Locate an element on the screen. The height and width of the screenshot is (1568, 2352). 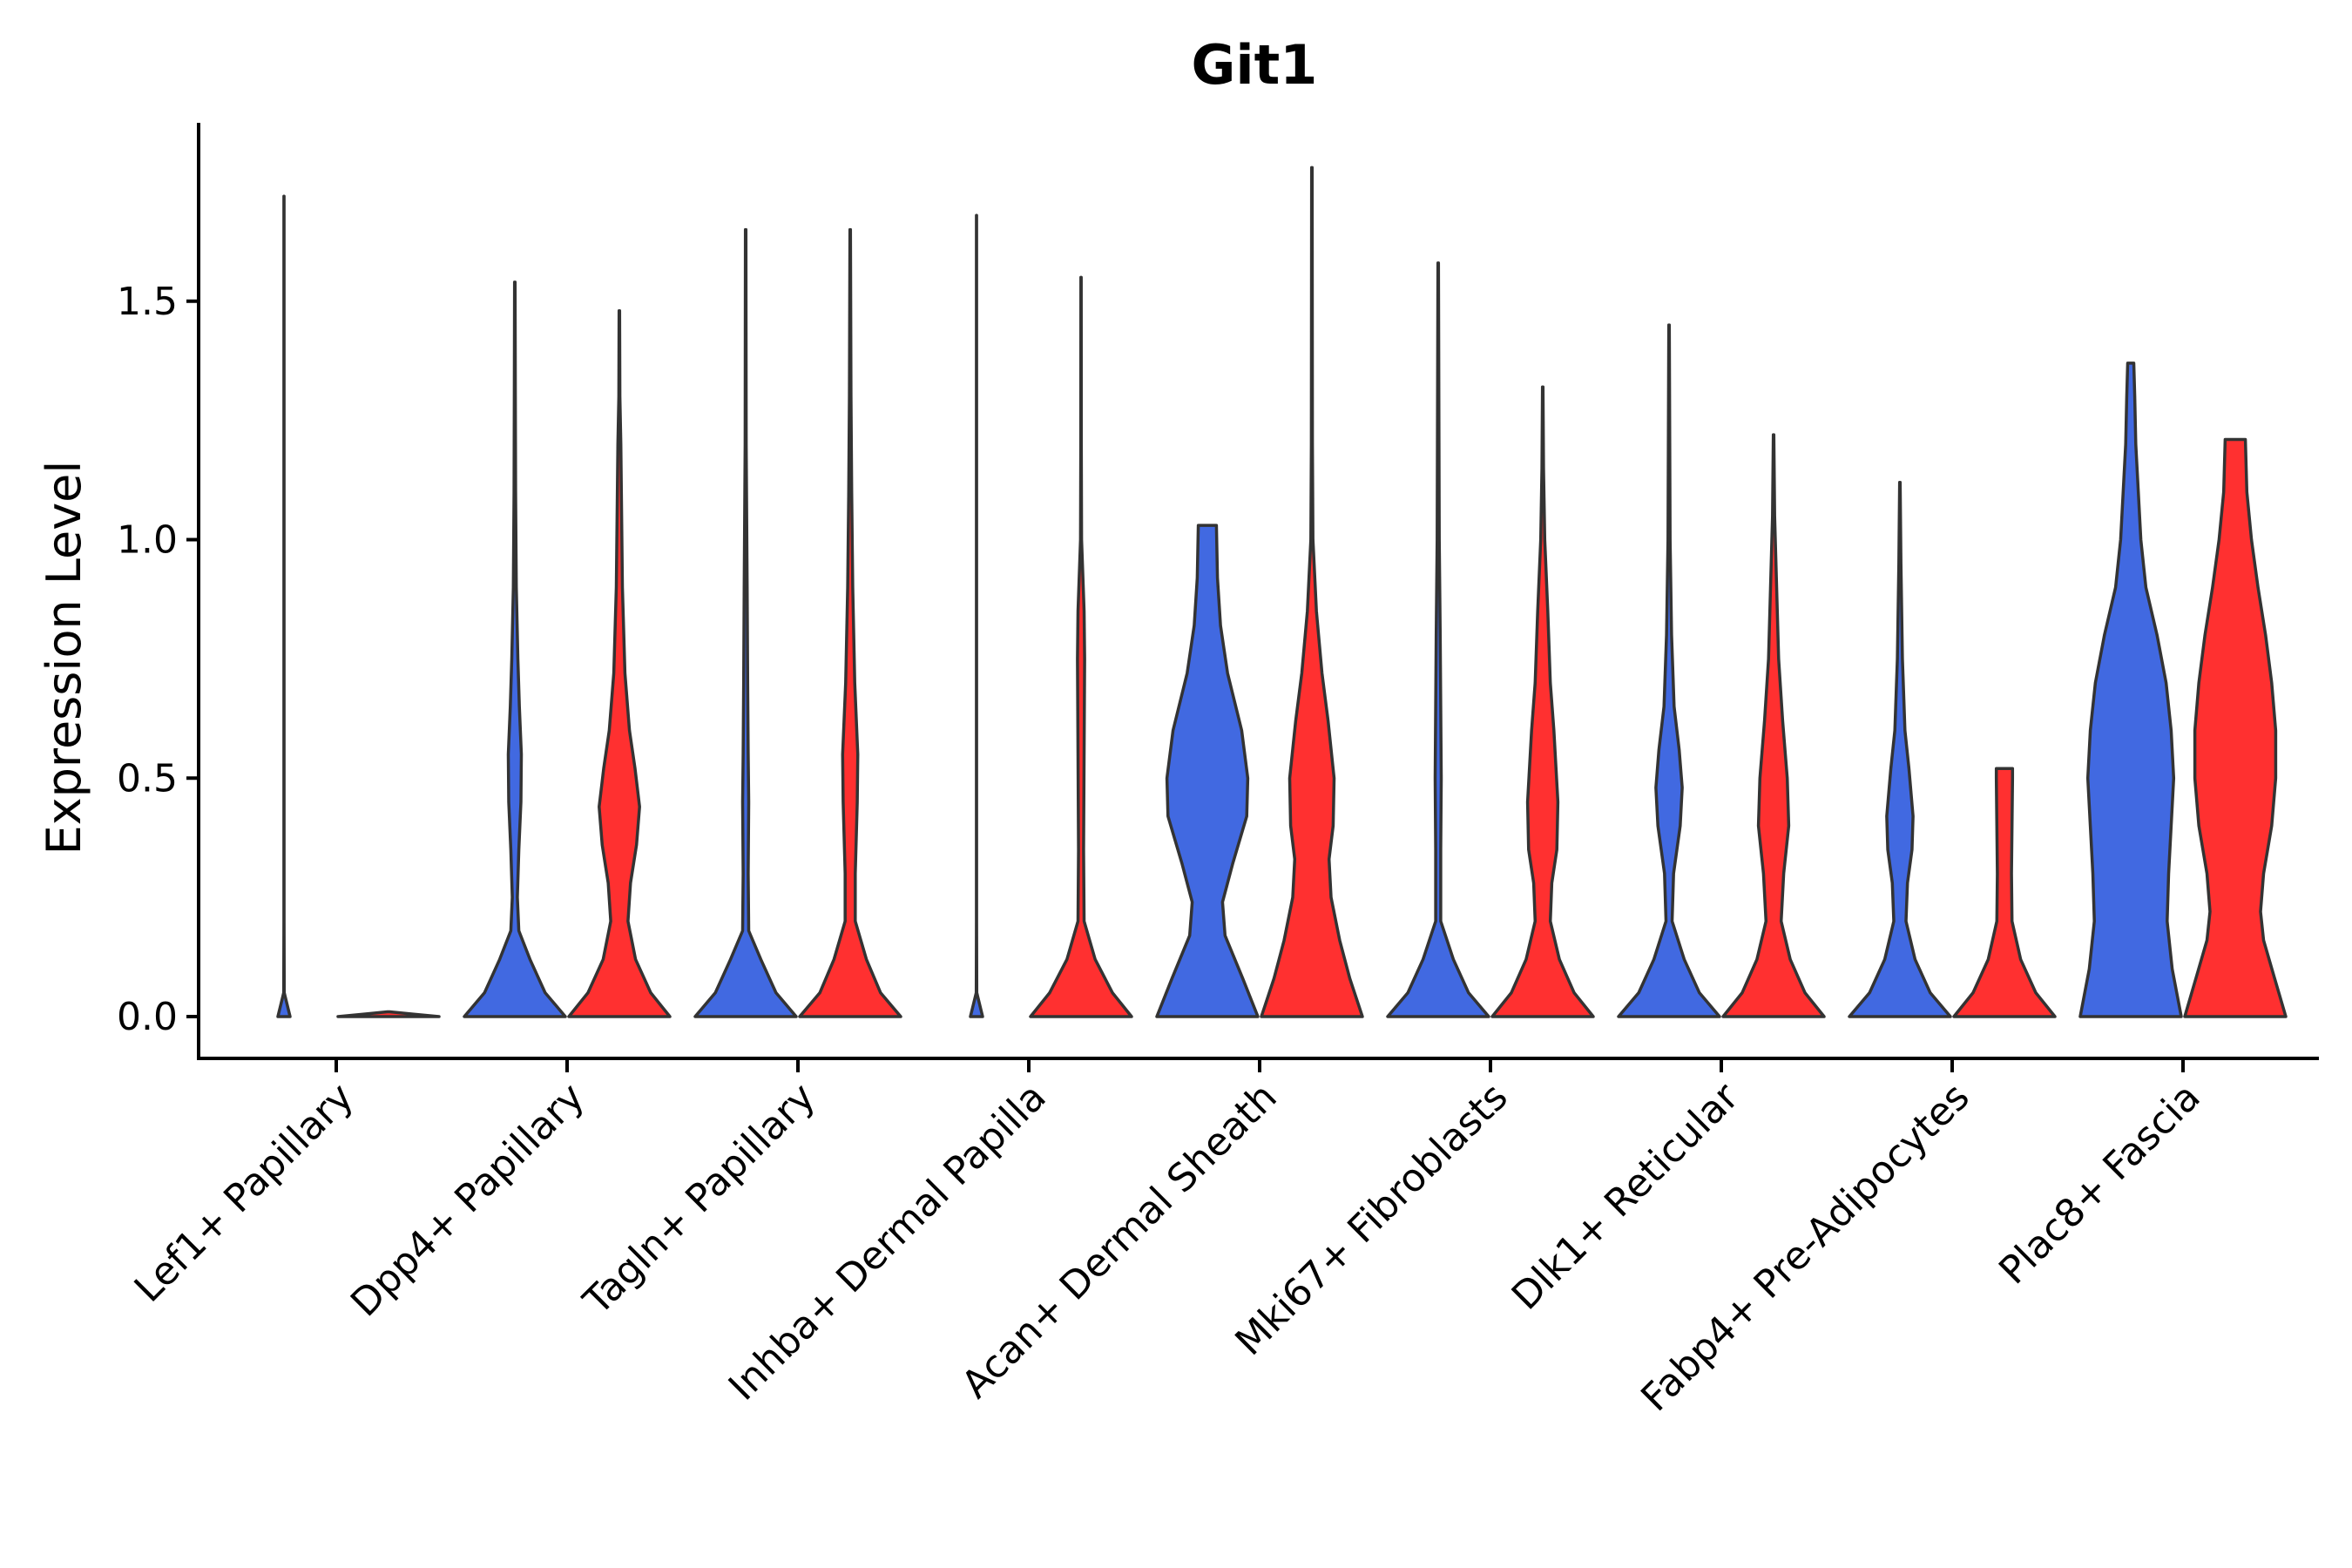
x-tick-label: Plac8+ Fascia is located at coordinates (2099, 1184).